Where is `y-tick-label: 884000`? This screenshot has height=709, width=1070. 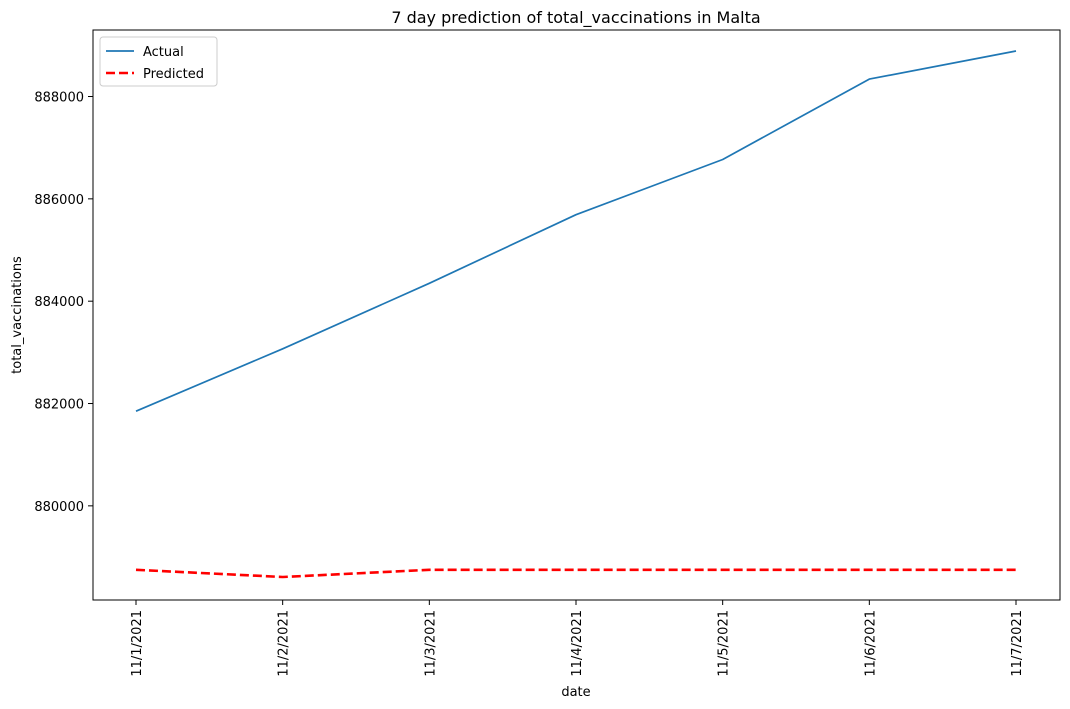 y-tick-label: 884000 is located at coordinates (59, 302).